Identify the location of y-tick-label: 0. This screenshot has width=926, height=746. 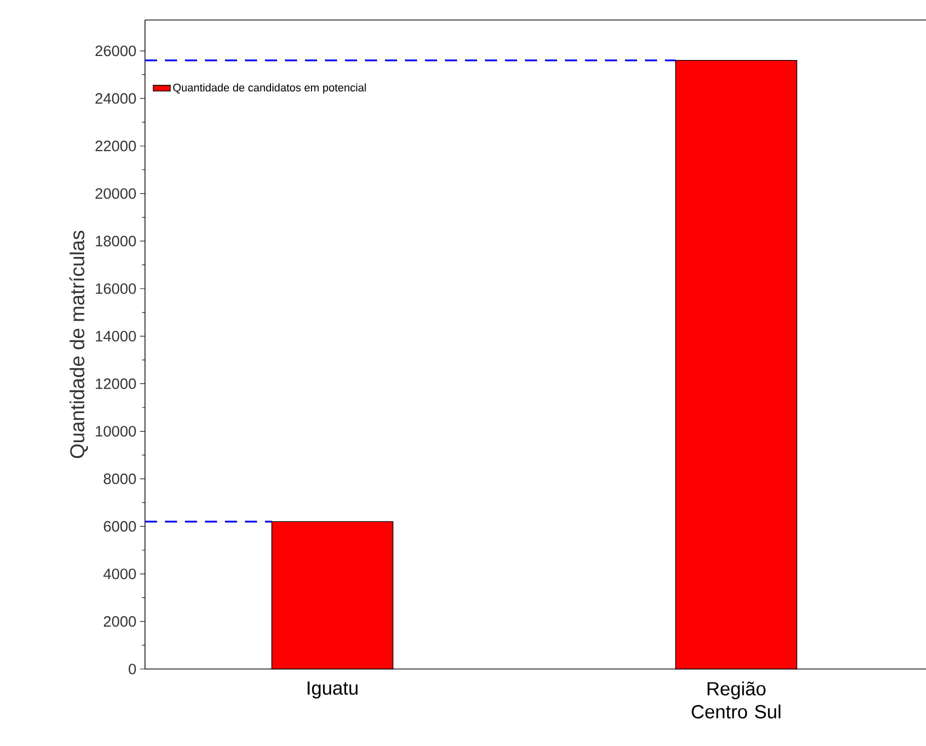
(132, 669).